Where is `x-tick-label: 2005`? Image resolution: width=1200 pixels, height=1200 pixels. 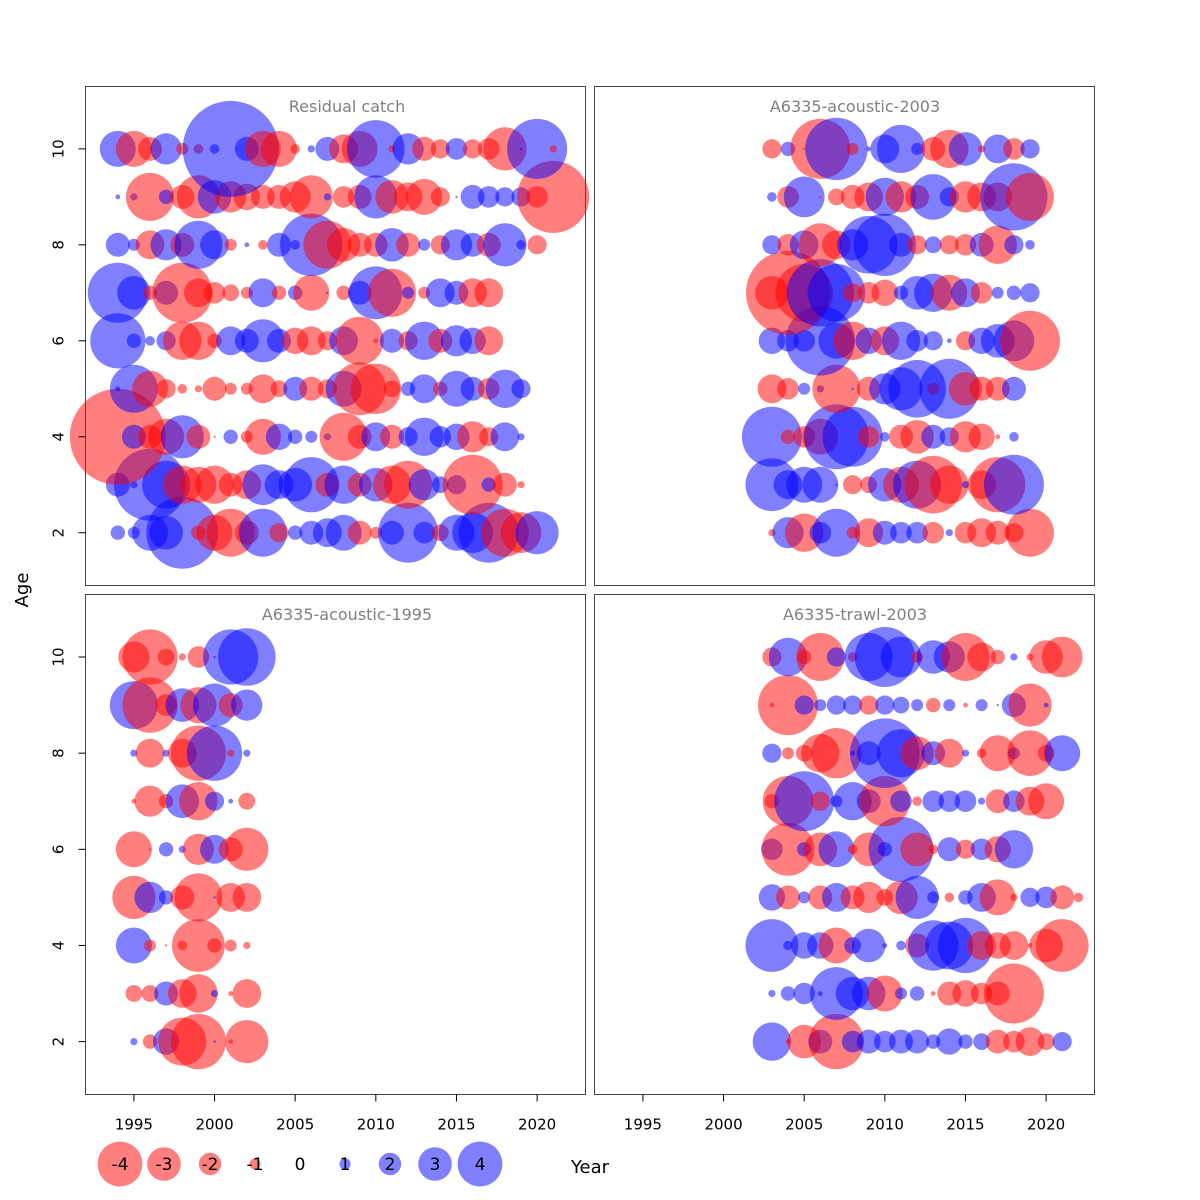
x-tick-label: 2005 is located at coordinates (804, 1125).